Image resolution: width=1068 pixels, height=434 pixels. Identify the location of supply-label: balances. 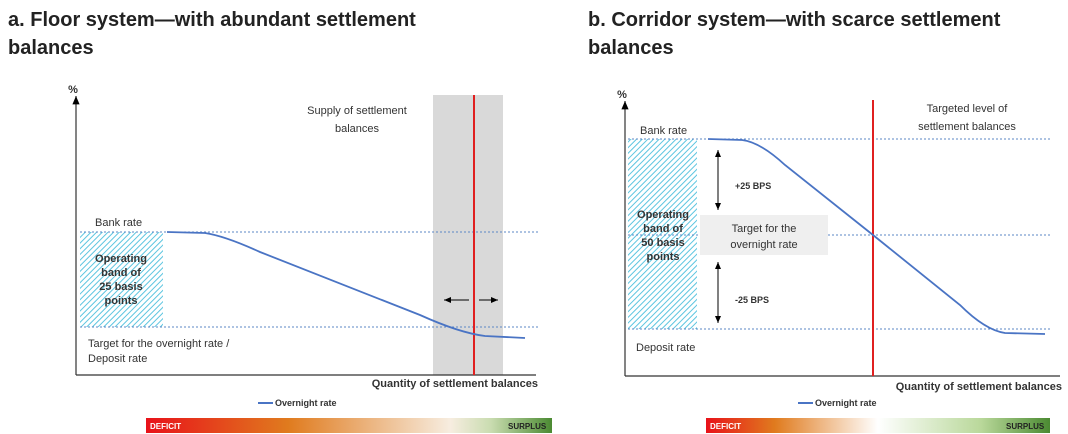
(357, 129).